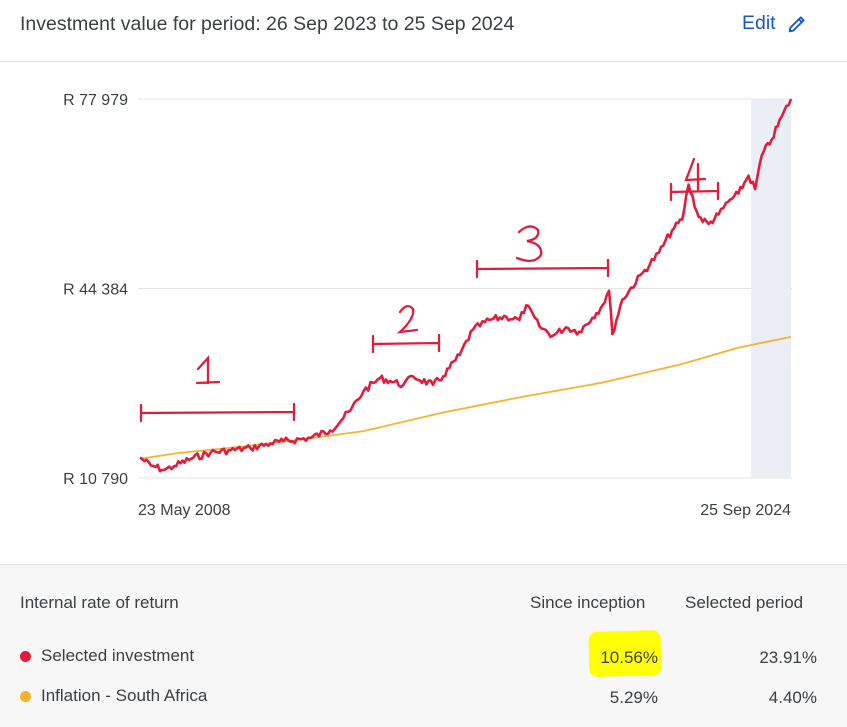 This screenshot has height=727, width=847. Describe the element at coordinates (99, 602) in the screenshot. I see `irr-heading: Internal rate of return` at that location.